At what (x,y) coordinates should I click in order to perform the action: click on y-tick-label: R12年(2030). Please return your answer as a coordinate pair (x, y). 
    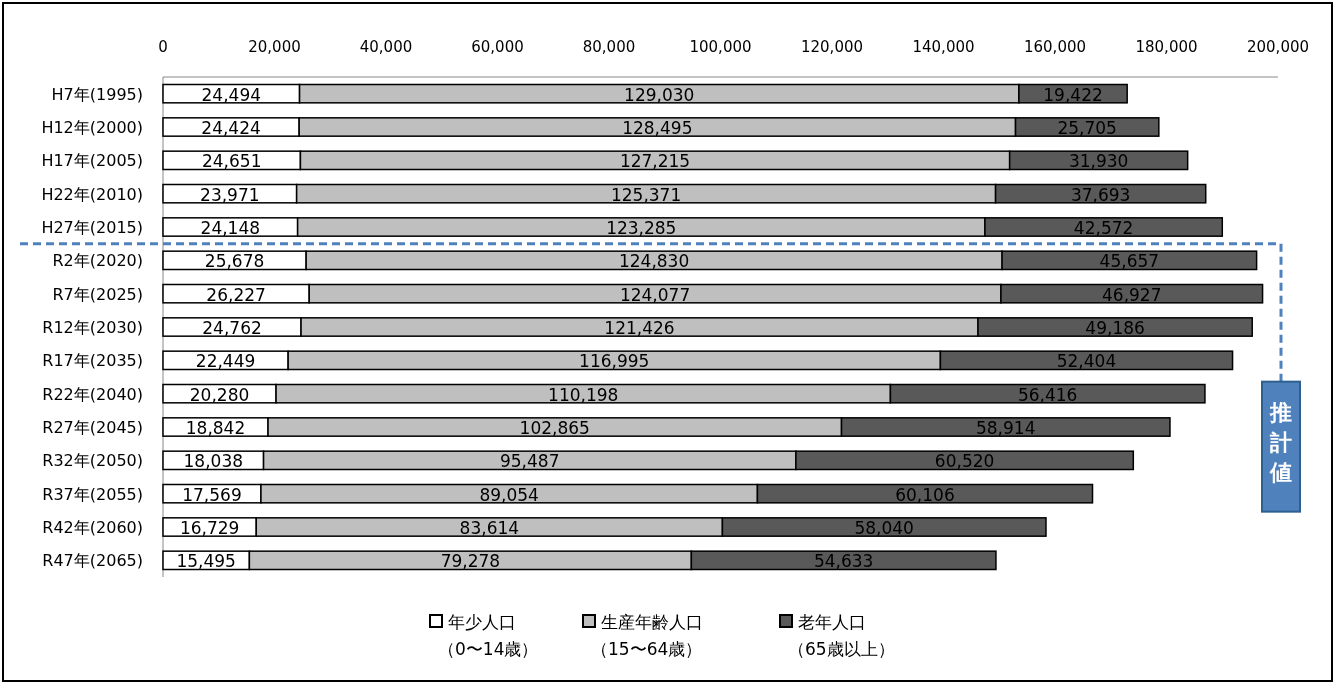
    Looking at the image, I should click on (92, 327).